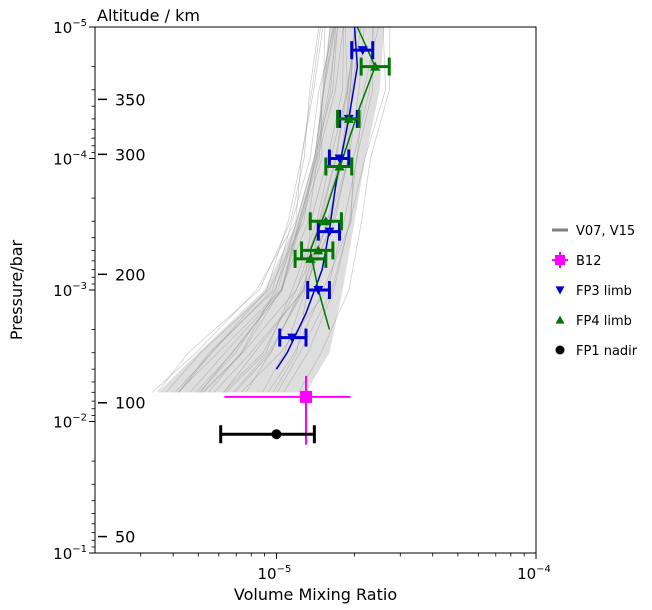 This screenshot has width=652, height=610. What do you see at coordinates (534, 573) in the screenshot?
I see `x-tick-label: 10⁻⁴` at bounding box center [534, 573].